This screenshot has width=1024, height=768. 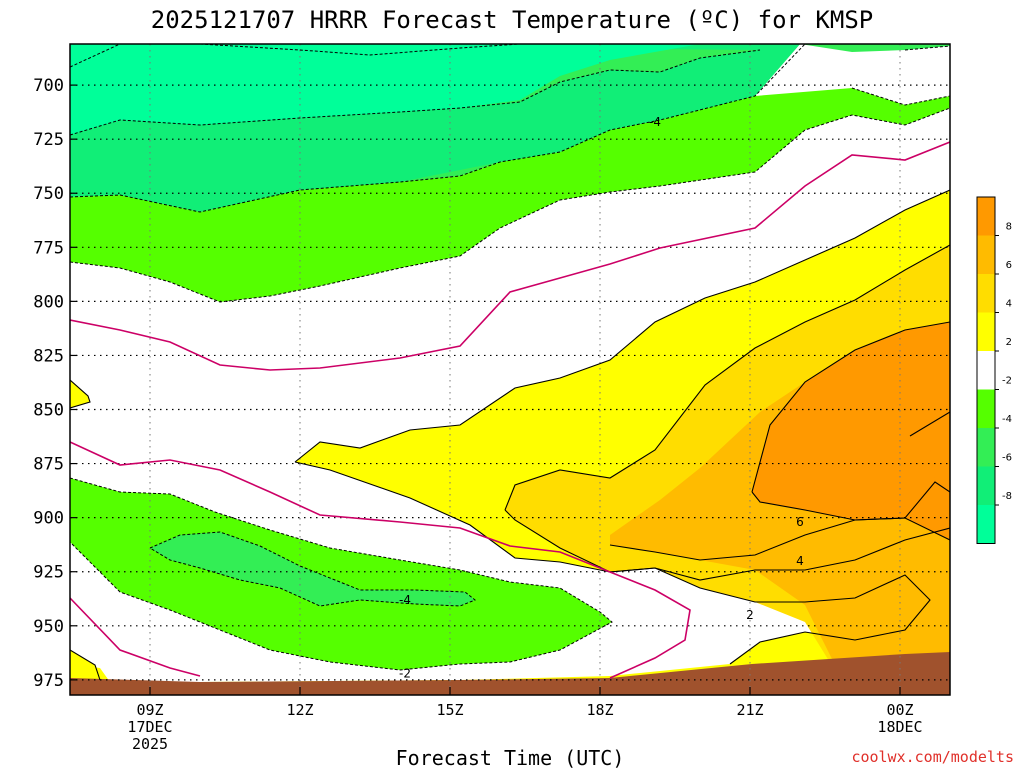 I want to click on region-pocket-bottomleft, so click(x=85, y=665).